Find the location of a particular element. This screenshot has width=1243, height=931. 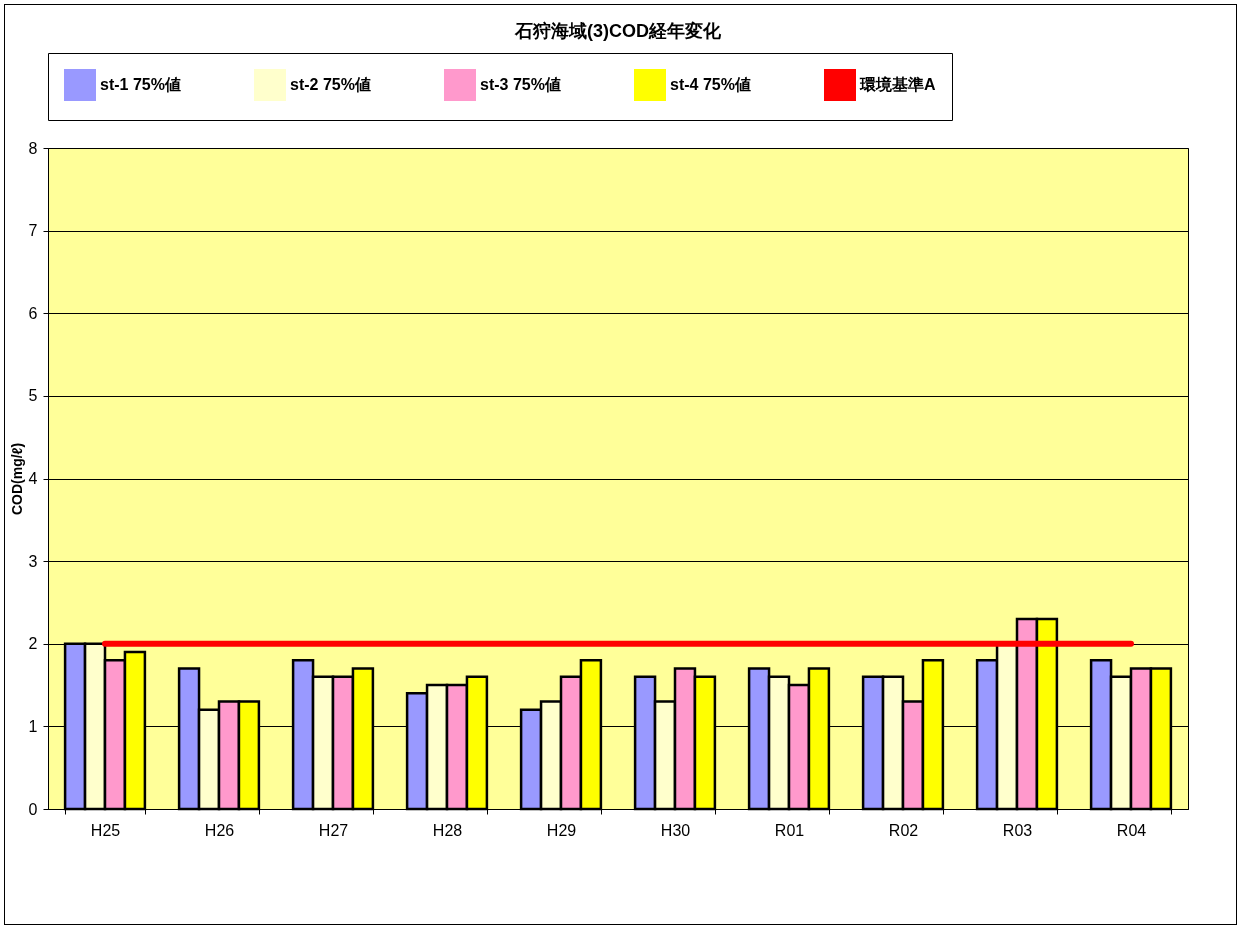

x-tick-label: R04 is located at coordinates (1131, 830).